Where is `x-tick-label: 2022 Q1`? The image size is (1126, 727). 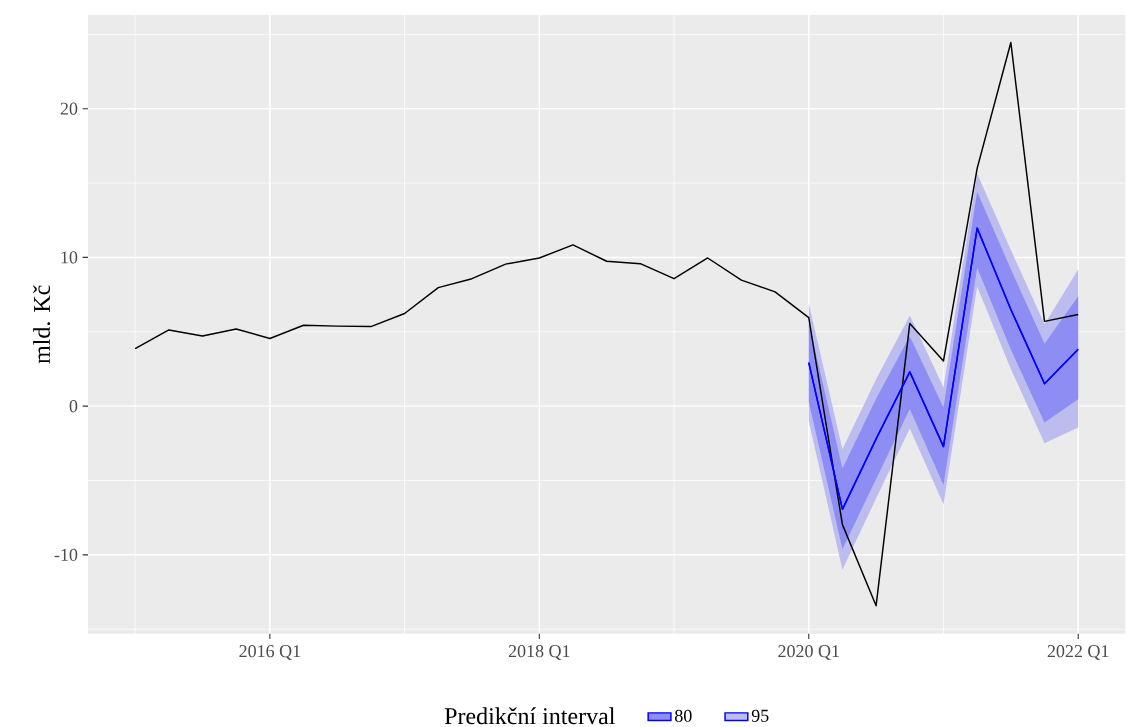 x-tick-label: 2022 Q1 is located at coordinates (1078, 652).